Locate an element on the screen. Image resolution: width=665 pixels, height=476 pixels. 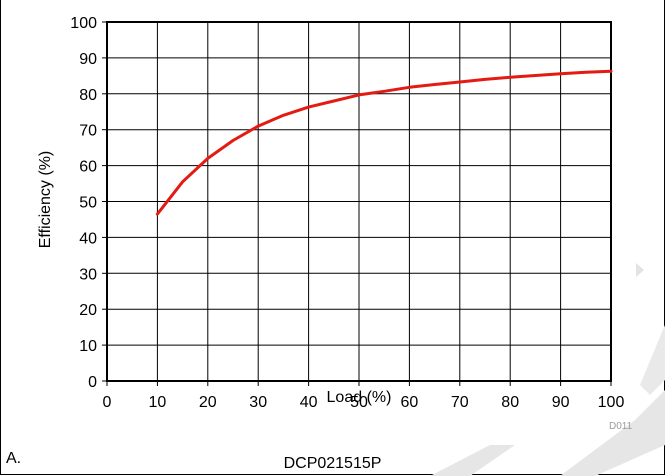
panel-label: A. is located at coordinates (14, 458).